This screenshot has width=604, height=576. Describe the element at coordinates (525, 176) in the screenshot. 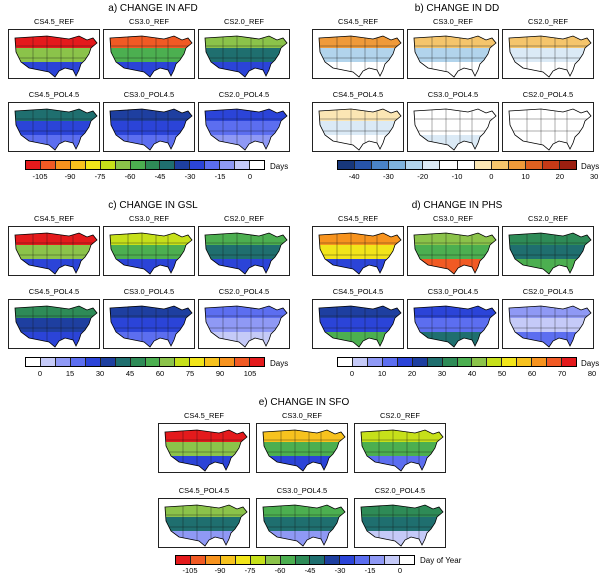

I see `colorbar-tick-label: 10` at that location.